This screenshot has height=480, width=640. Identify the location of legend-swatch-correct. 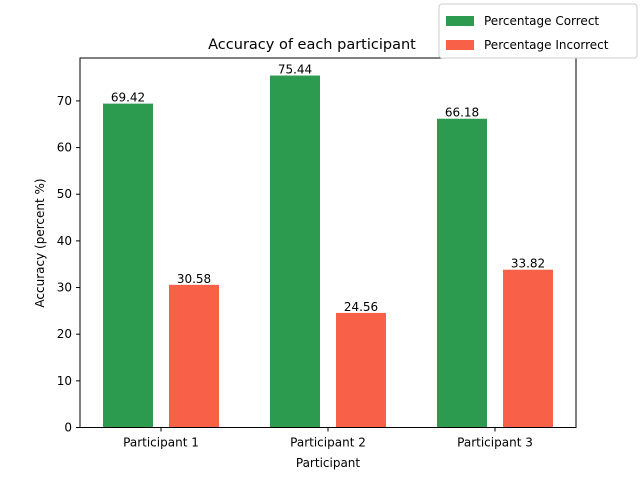
(460, 21).